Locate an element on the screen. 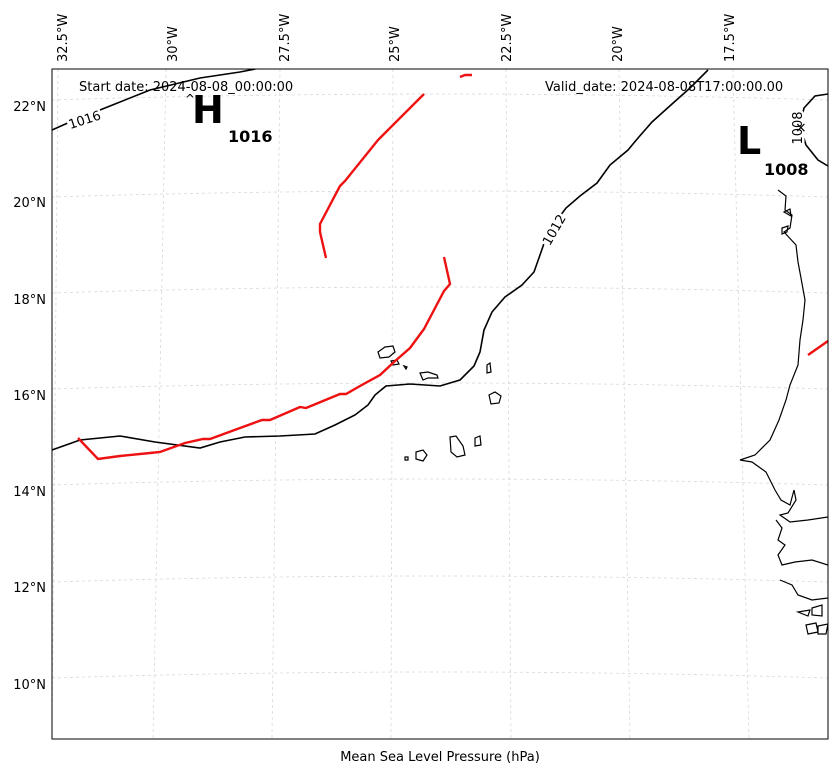 This screenshot has height=783, width=837. lat-label-14n: 14°N is located at coordinates (29, 492).